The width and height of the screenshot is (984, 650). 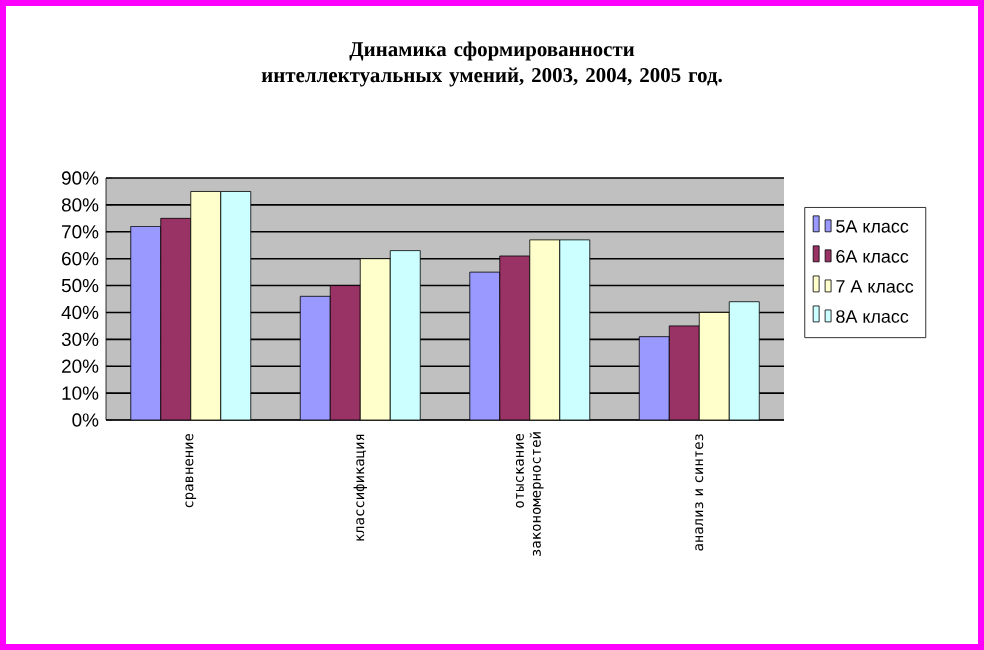 I want to click on y-tick-label: 0%, so click(x=85, y=420).